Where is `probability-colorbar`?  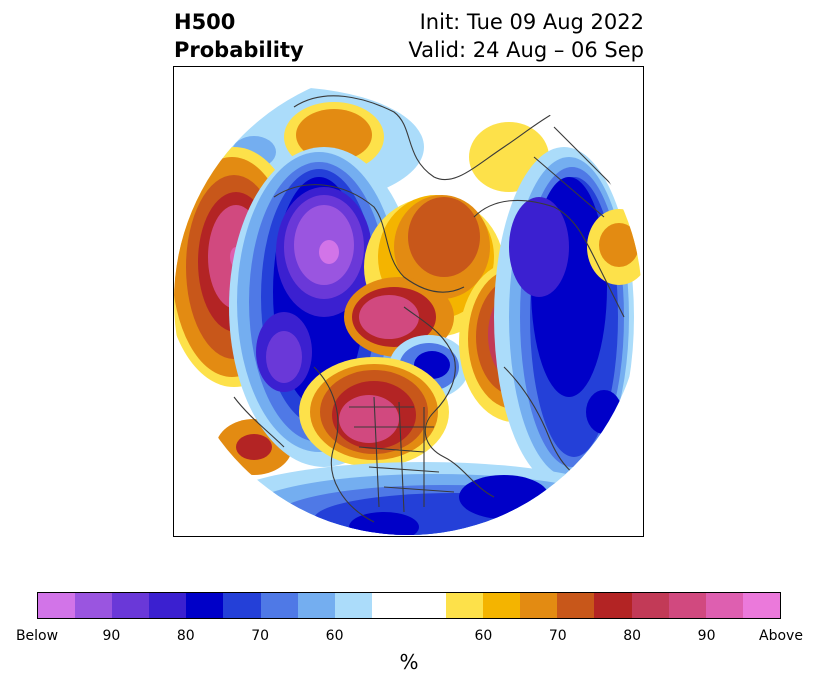
probability-colorbar is located at coordinates (409, 605).